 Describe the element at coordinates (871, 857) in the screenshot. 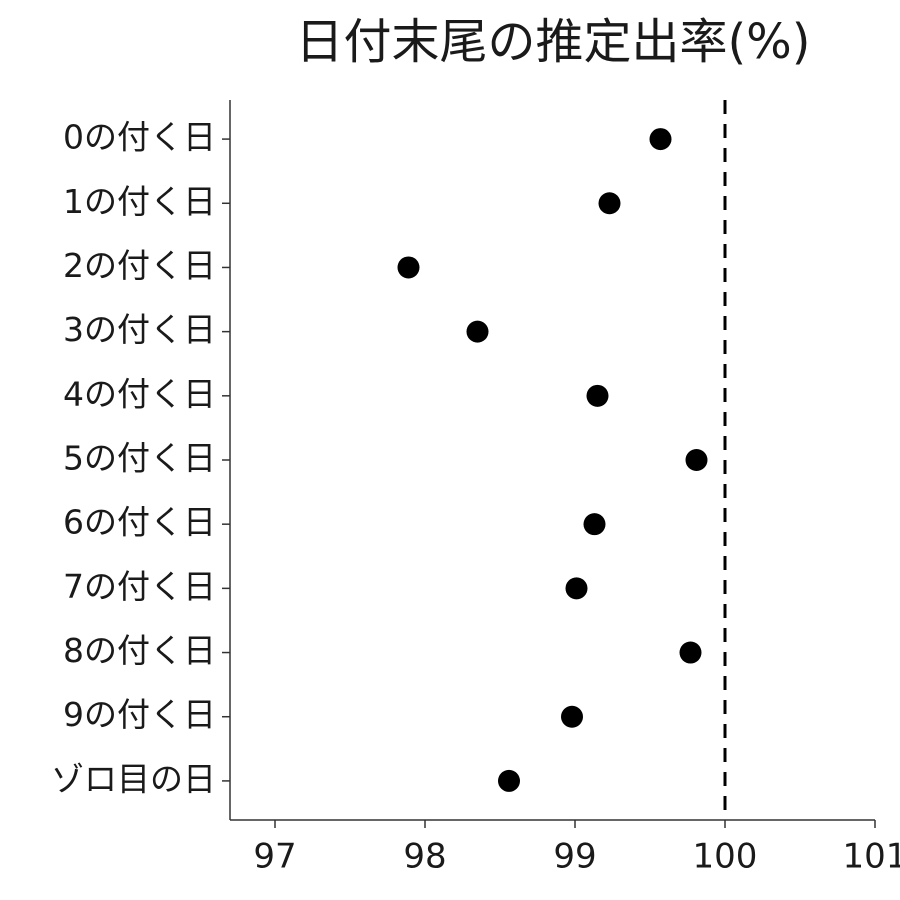

I see `x-tick-label: 101` at that location.